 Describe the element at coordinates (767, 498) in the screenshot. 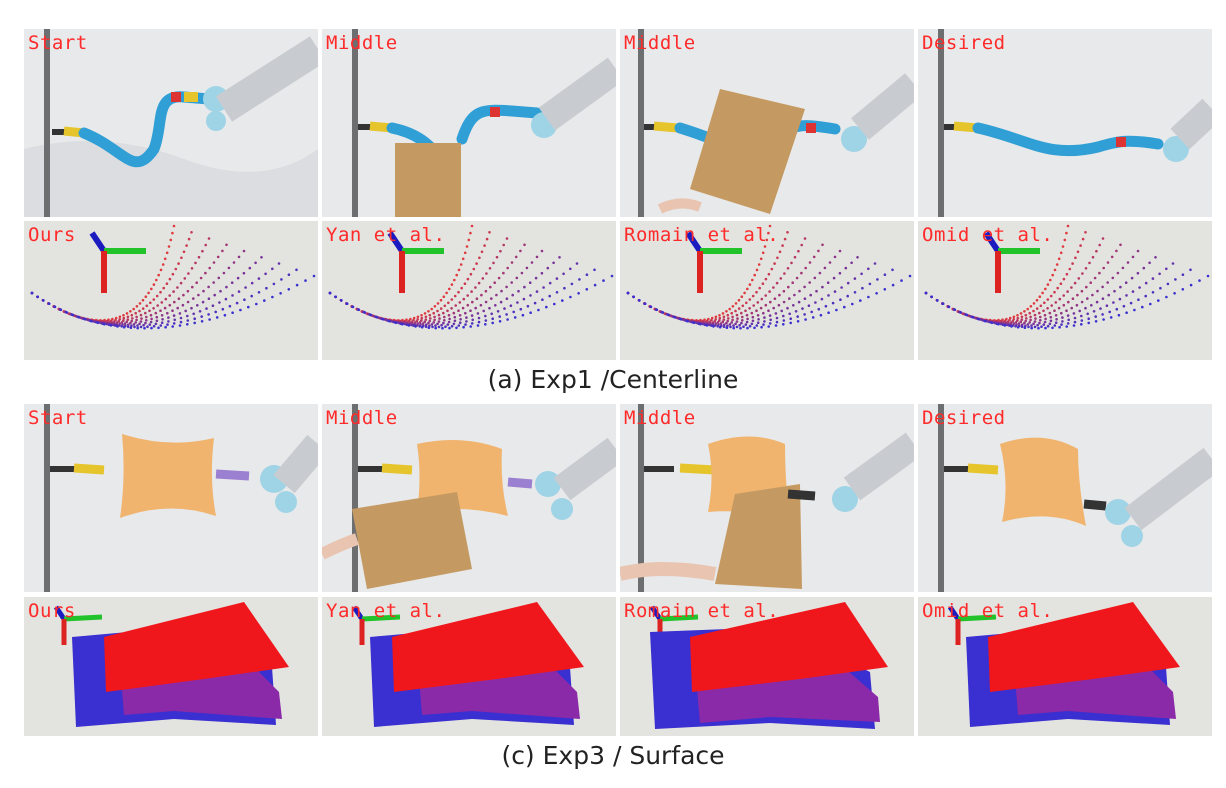

I see `panel-exp3-photo-3: Middle` at that location.